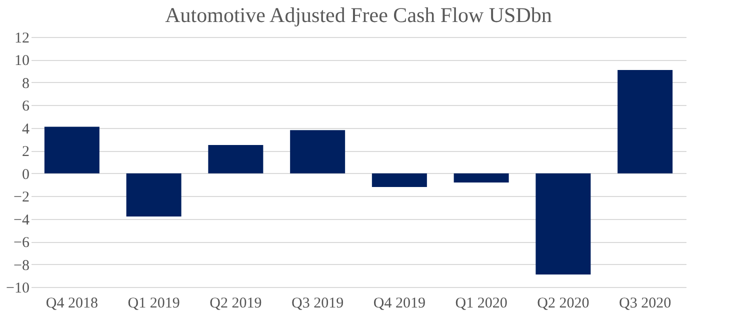 This screenshot has height=329, width=745. I want to click on y-tick-label: −6, so click(22, 243).